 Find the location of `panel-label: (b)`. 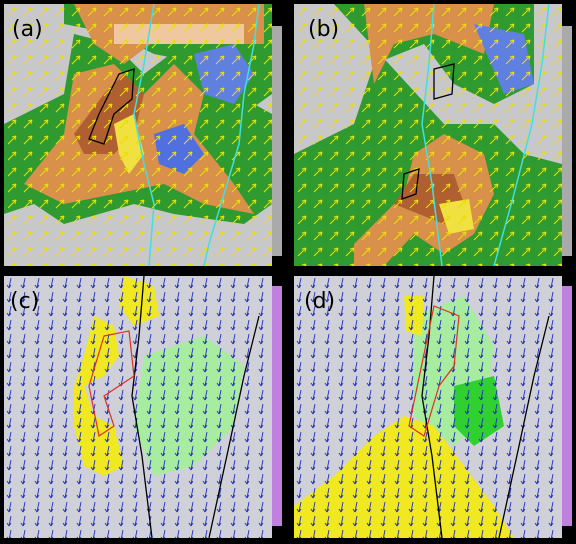

panel-label: (b) is located at coordinates (323, 29).